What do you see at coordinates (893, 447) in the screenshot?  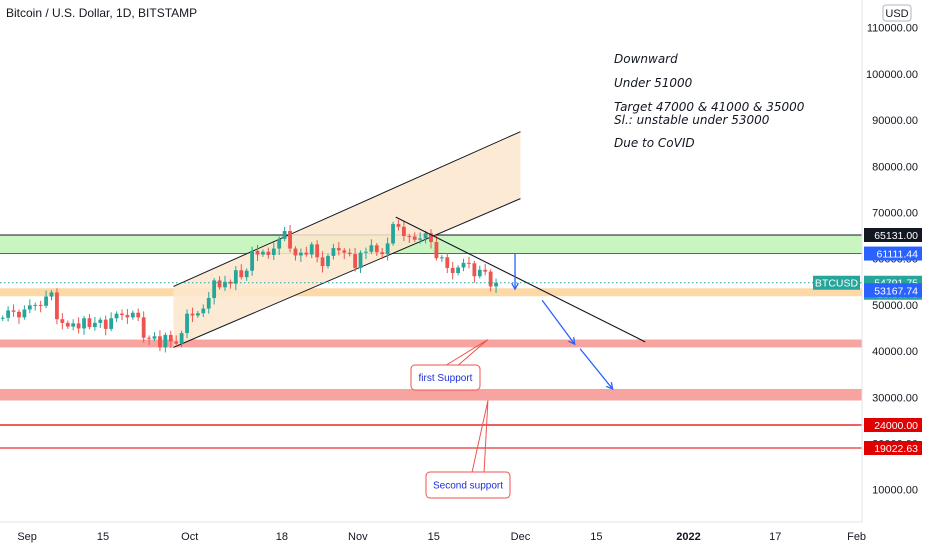 I see `tag-19022: 19022.63` at bounding box center [893, 447].